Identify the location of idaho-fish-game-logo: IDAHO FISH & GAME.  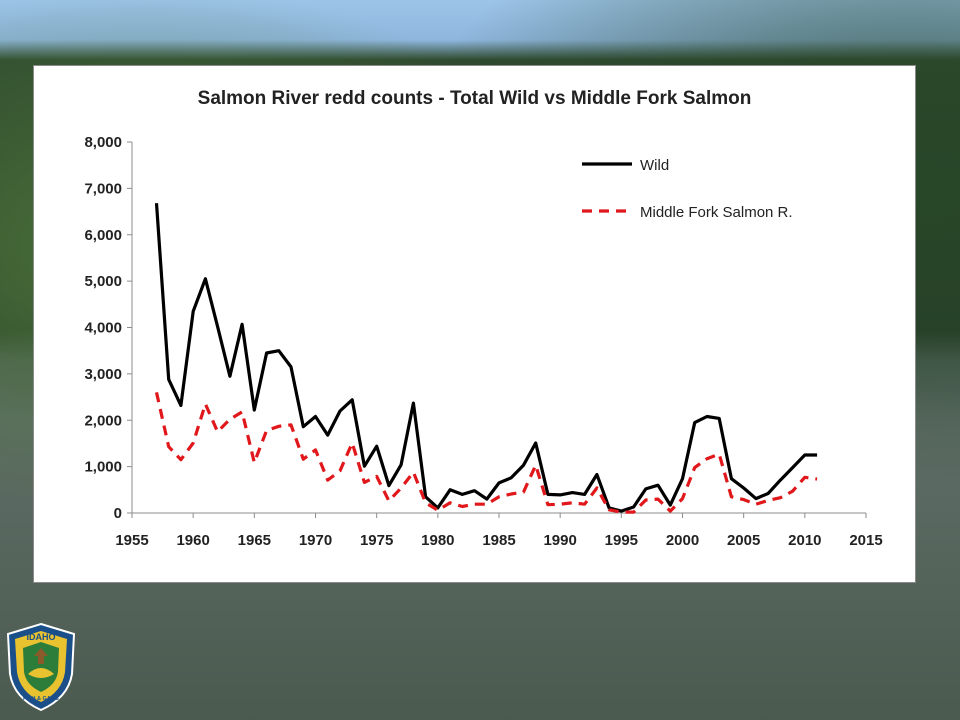
(41, 667).